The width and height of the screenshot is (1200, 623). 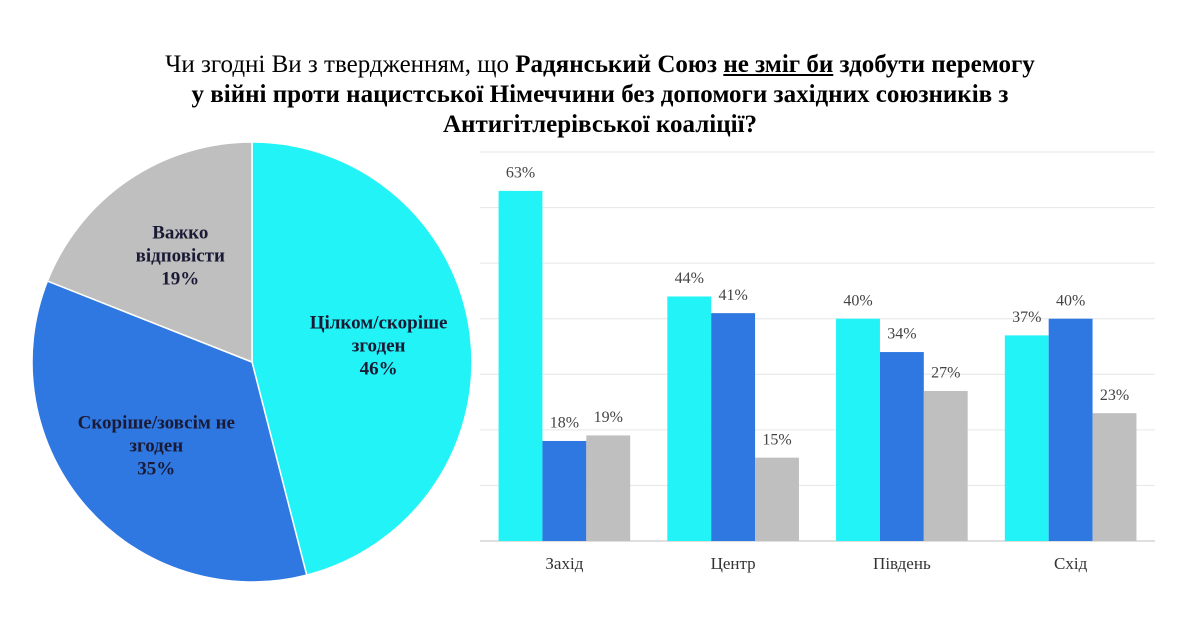 I want to click on value-label: 23%, so click(x=1114, y=395).